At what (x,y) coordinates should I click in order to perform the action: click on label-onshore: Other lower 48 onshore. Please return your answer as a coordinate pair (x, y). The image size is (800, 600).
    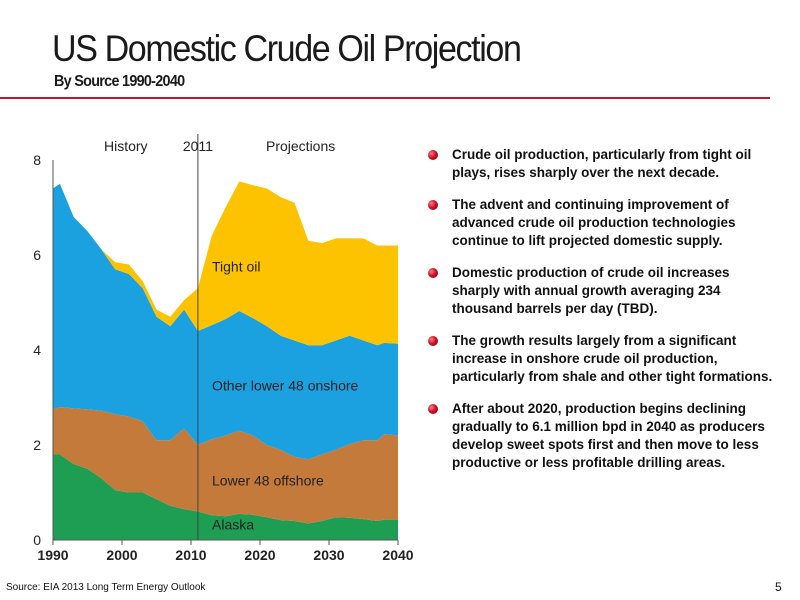
    Looking at the image, I should click on (285, 385).